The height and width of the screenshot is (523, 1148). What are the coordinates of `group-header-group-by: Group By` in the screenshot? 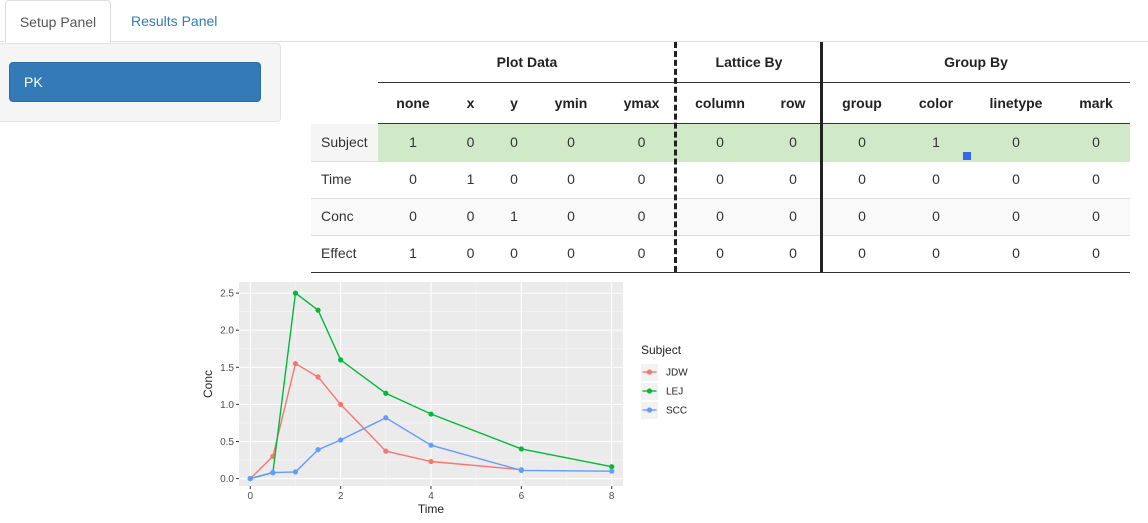 It's located at (976, 62).